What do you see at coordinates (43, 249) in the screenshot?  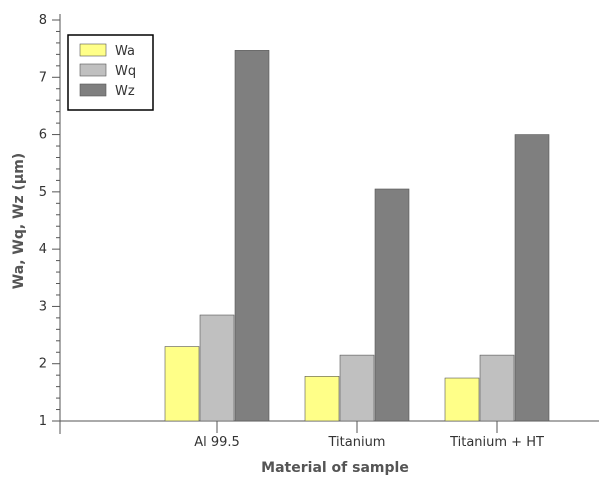 I see `y-tick-label: 4` at bounding box center [43, 249].